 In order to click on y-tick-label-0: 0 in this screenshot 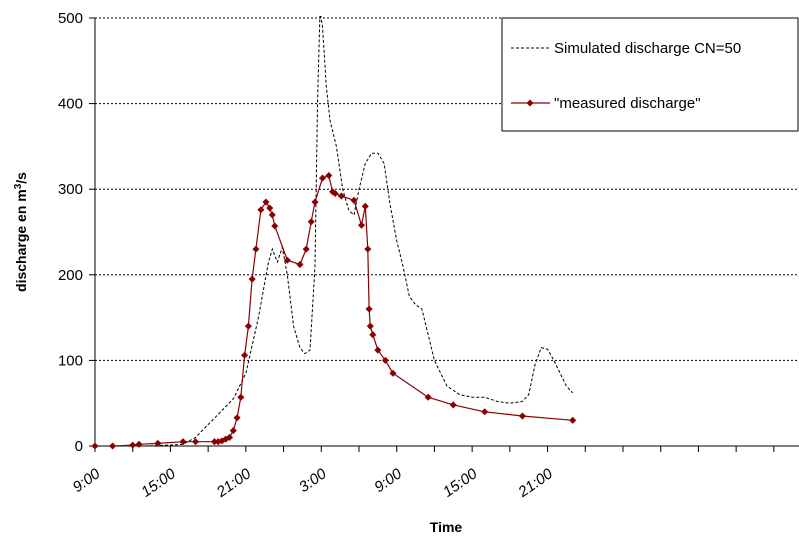, I will do `click(79, 446)`.